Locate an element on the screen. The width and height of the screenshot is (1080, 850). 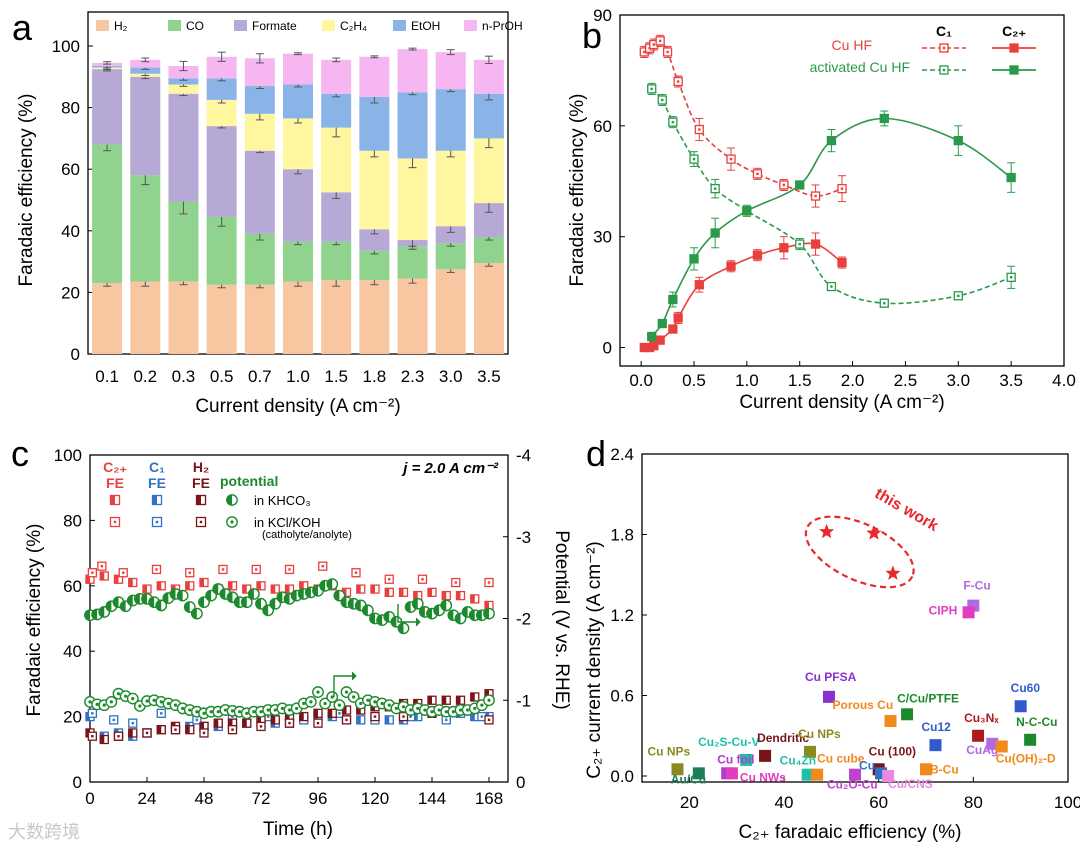
panel-c-xtick-label: 24 is located at coordinates (147, 798).